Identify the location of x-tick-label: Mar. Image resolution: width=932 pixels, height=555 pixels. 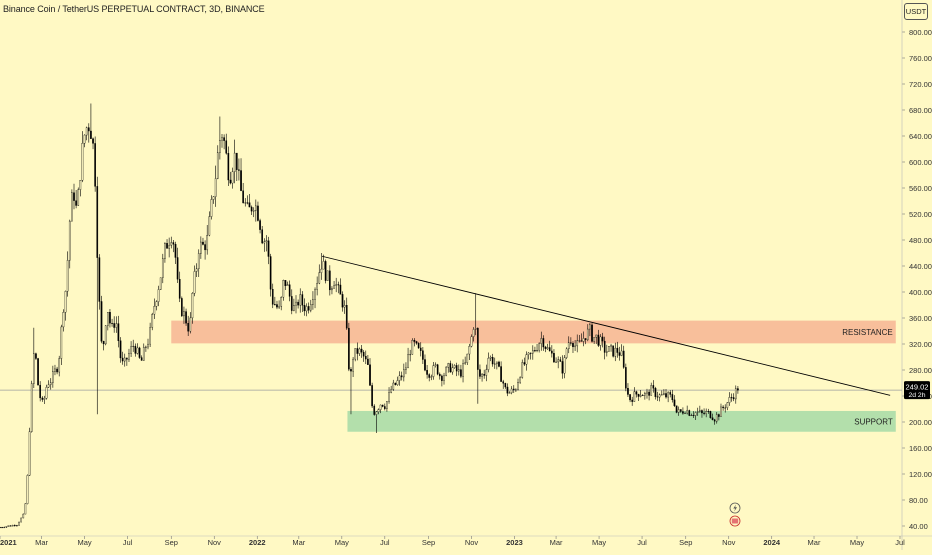
(556, 542).